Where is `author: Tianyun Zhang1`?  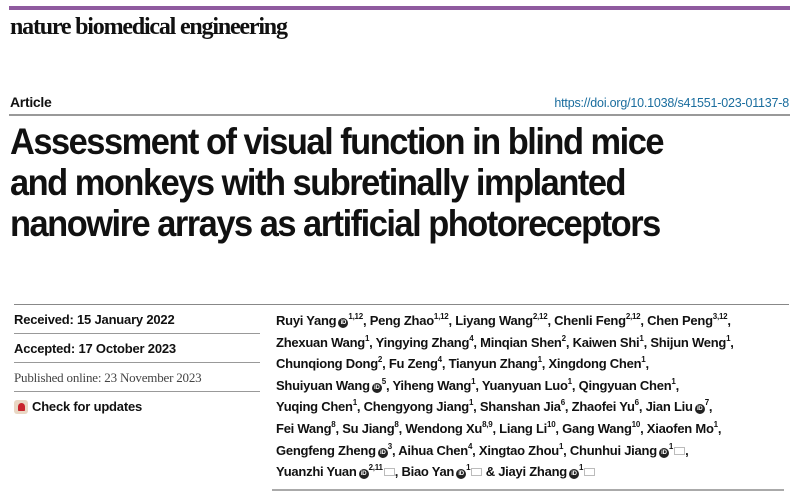 author: Tianyun Zhang1 is located at coordinates (495, 364).